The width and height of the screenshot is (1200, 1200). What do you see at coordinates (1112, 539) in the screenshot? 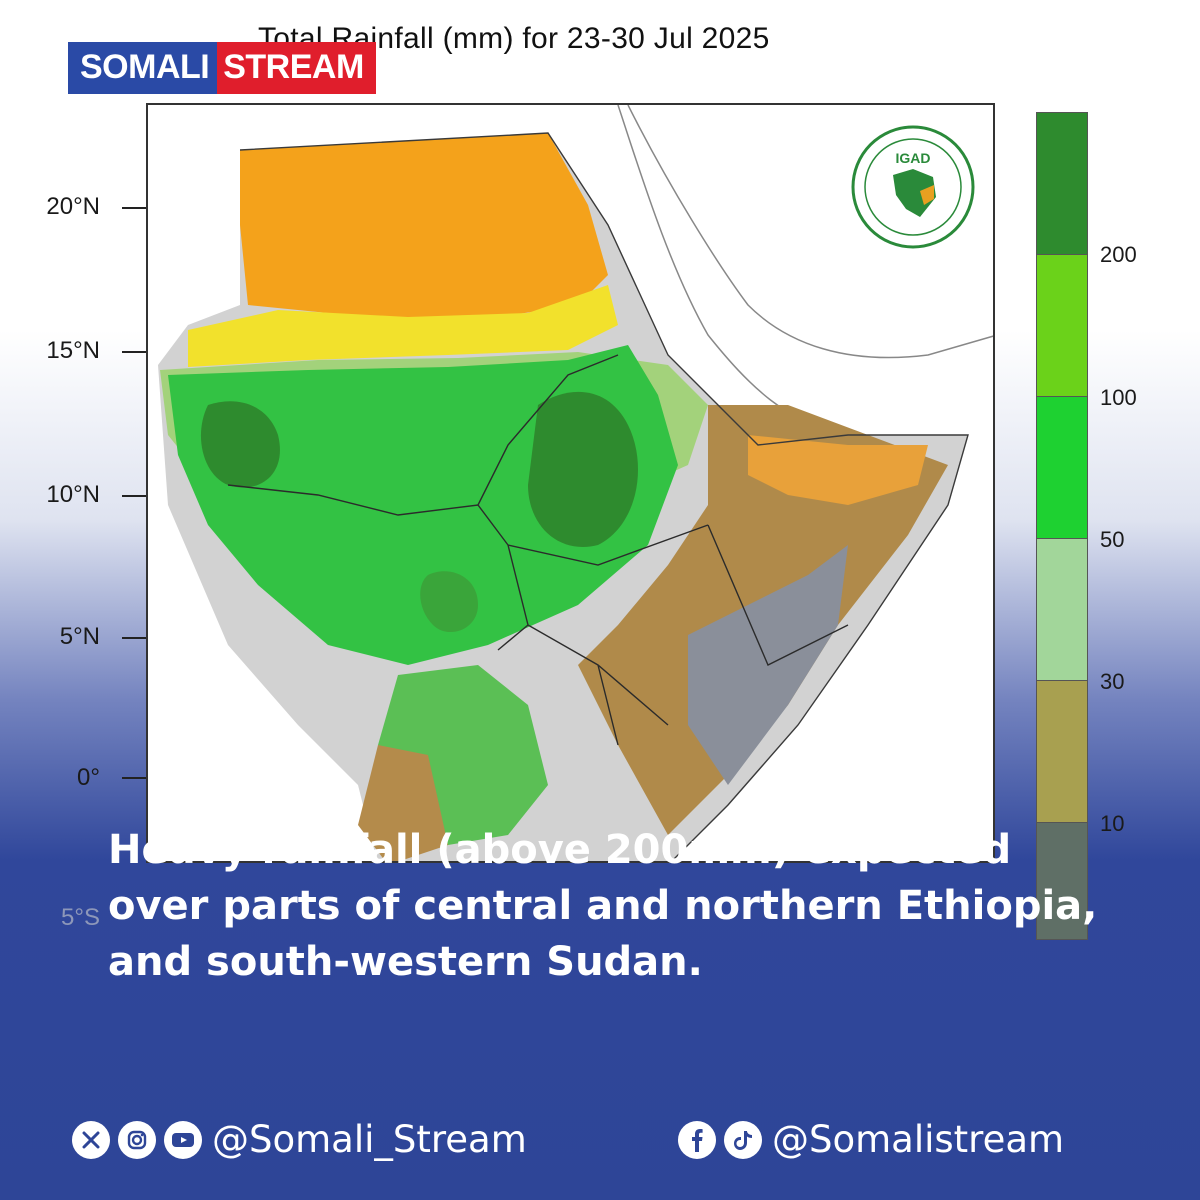
I see `legend-label-50: 50` at bounding box center [1112, 539].